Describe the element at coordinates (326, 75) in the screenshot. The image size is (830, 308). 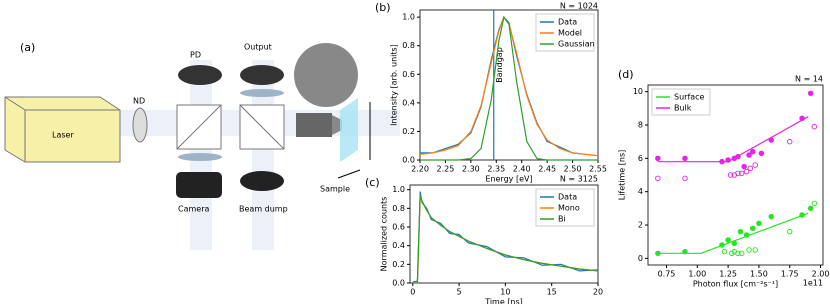
I see `magnified-view` at that location.